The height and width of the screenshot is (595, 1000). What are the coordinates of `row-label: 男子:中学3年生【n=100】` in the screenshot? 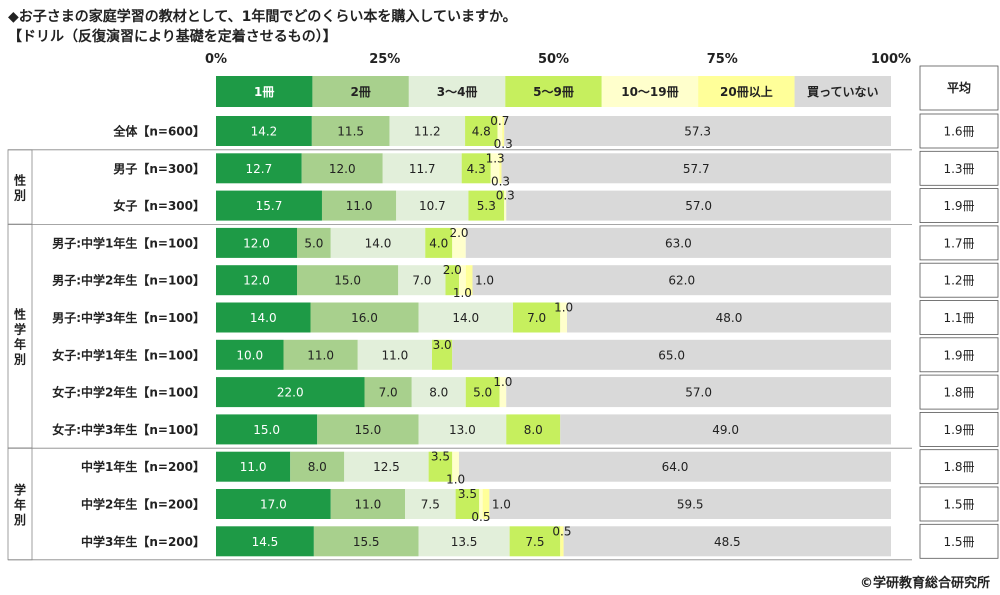 It's located at (128, 317).